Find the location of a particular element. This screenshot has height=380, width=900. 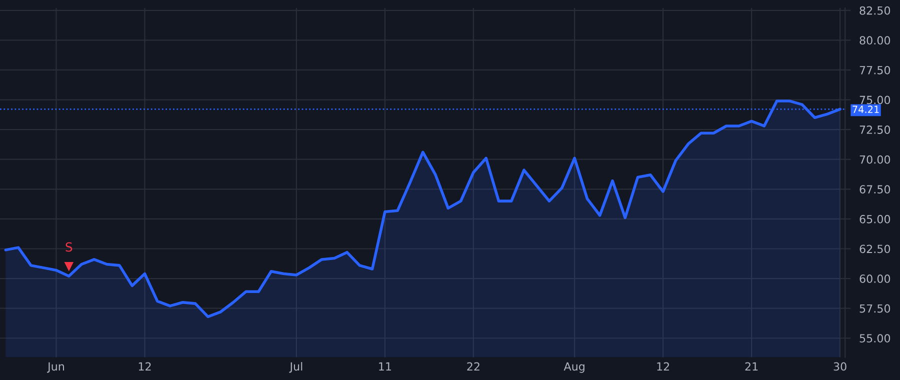

y-tick-label: 82.50 is located at coordinates (875, 10).